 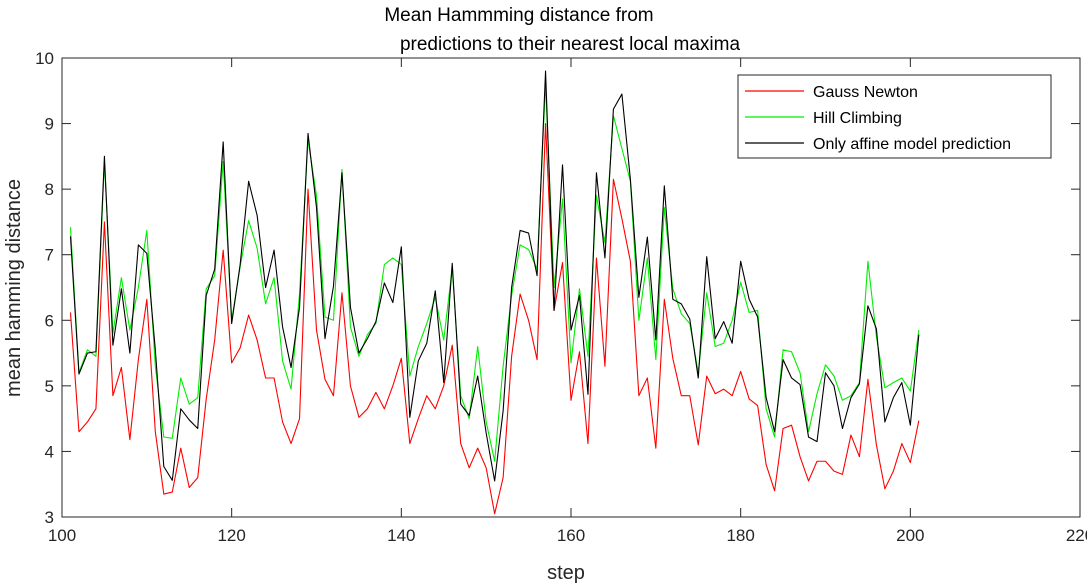 What do you see at coordinates (231, 535) in the screenshot?
I see `x-tick-label: 120` at bounding box center [231, 535].